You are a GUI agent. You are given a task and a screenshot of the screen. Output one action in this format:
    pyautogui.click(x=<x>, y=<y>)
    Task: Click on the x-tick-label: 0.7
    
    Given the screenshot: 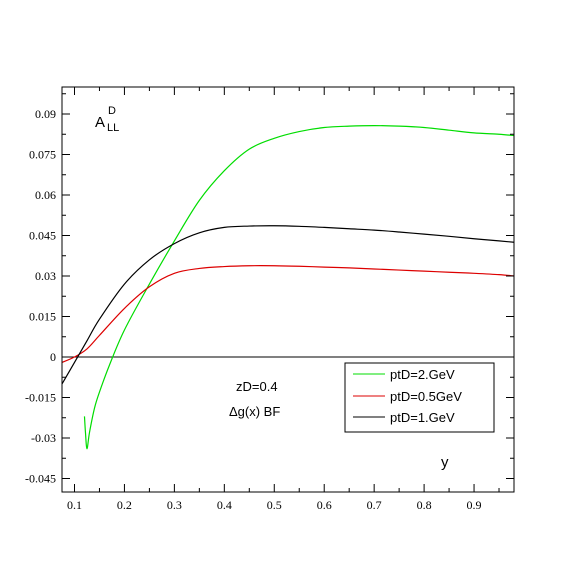 What is the action you would take?
    pyautogui.click(x=374, y=505)
    